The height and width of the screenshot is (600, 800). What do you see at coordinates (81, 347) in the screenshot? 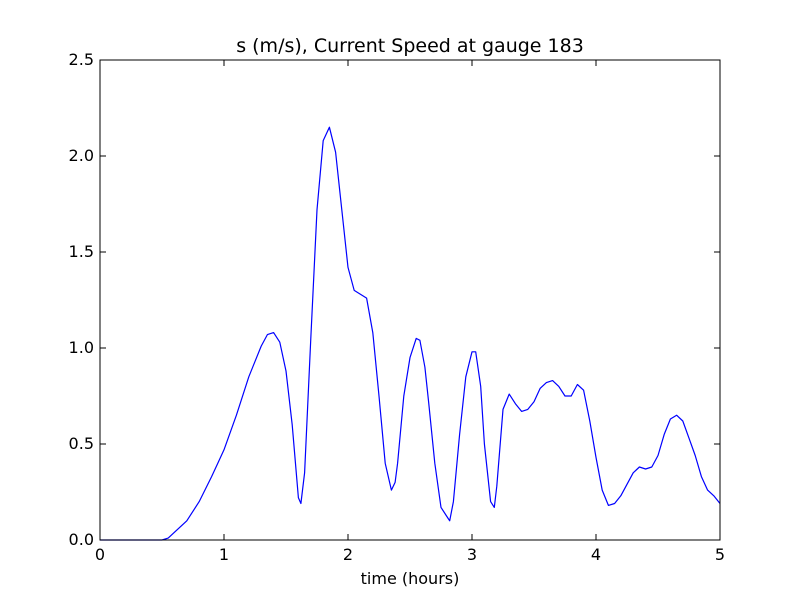
I see `y-tick-label: 1.0` at bounding box center [81, 347].